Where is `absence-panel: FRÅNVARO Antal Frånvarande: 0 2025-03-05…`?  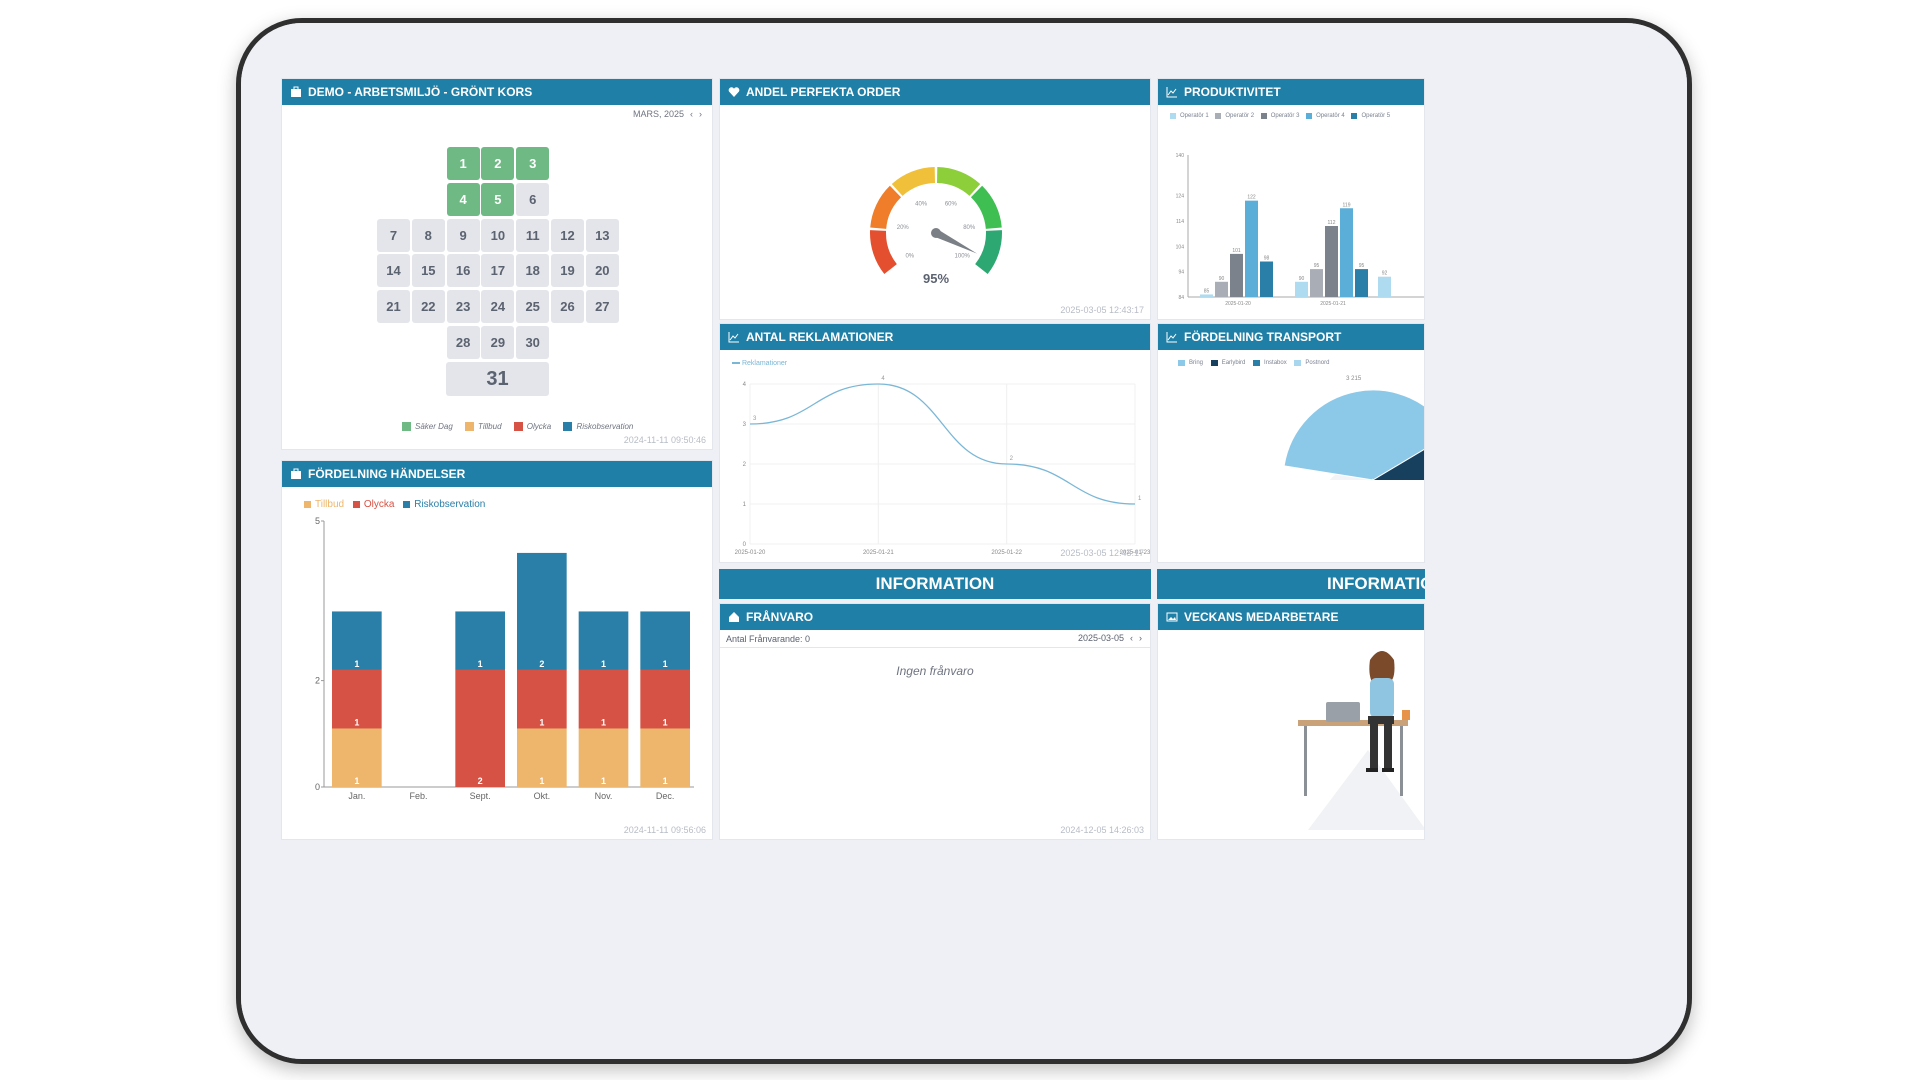 absence-panel: FRÅNVARO Antal Frånvarande: 0 2025-03-05… is located at coordinates (935, 721).